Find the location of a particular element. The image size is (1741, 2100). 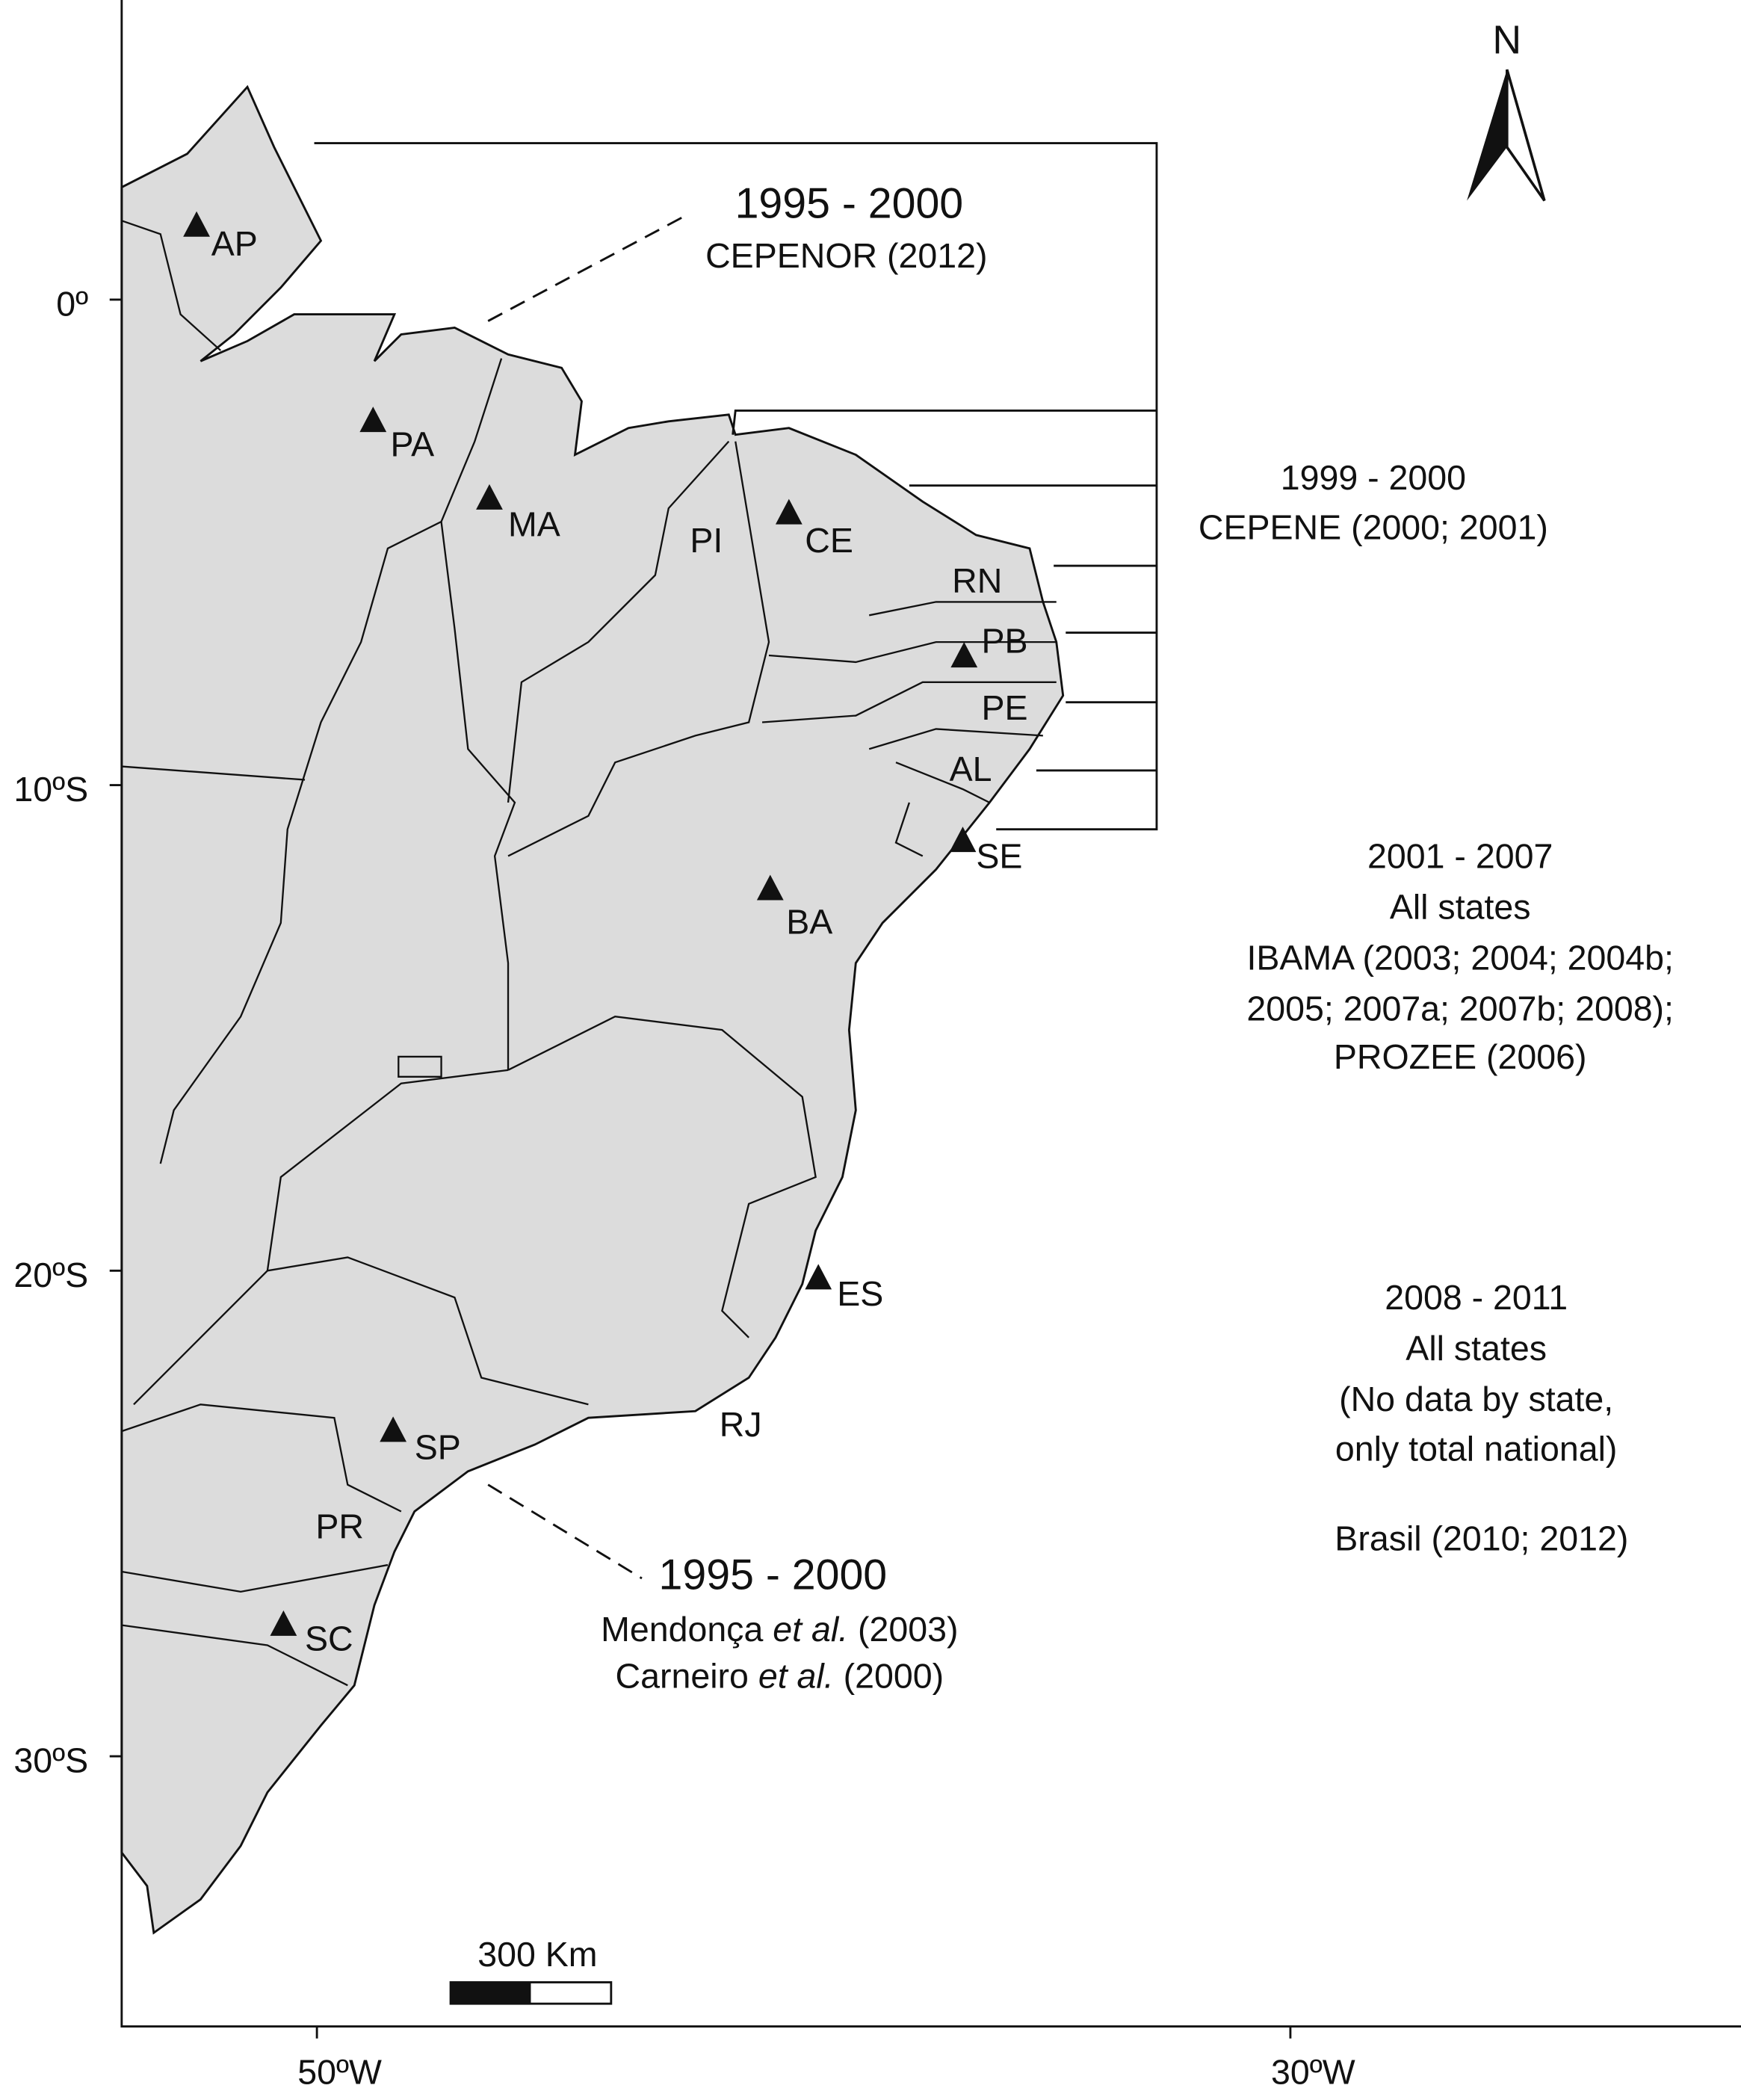

y-tick-label: 20ºS is located at coordinates (50, 1275).